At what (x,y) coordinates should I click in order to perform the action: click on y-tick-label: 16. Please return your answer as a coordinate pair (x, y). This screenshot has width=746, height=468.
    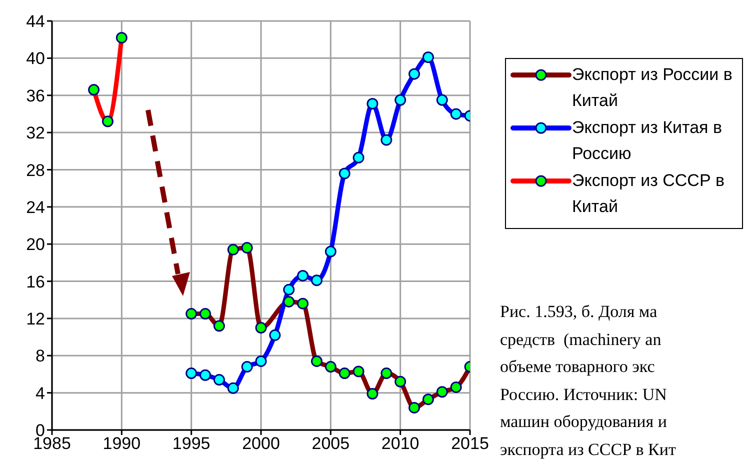
    Looking at the image, I should click on (35, 282).